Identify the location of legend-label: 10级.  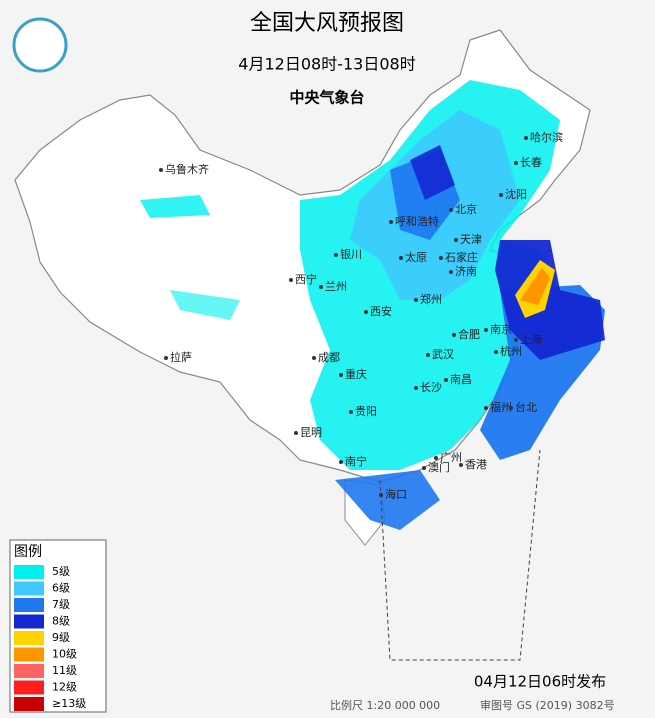
(64, 654).